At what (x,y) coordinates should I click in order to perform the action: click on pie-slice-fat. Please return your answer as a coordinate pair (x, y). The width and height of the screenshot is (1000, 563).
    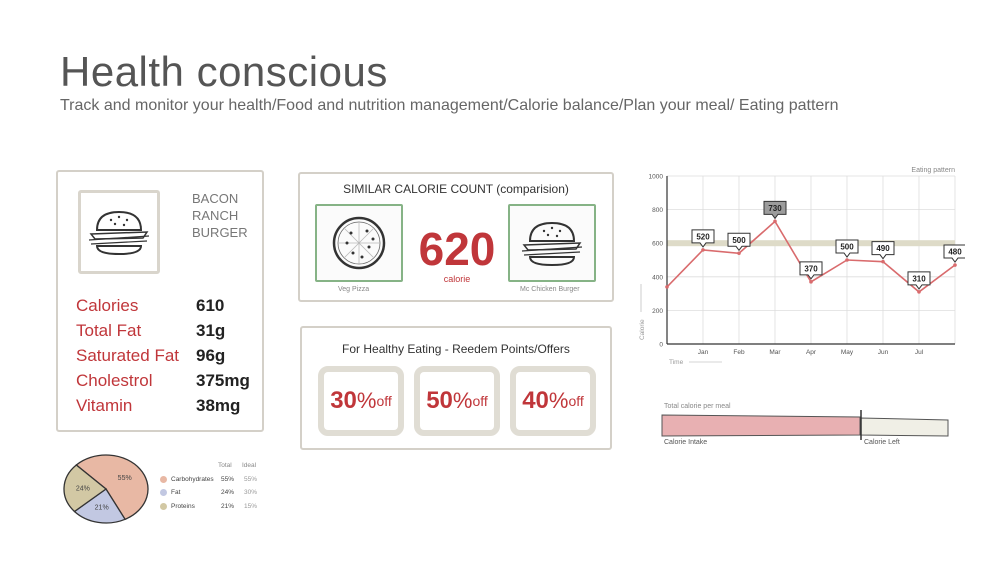
    Looking at the image, I should click on (100, 506).